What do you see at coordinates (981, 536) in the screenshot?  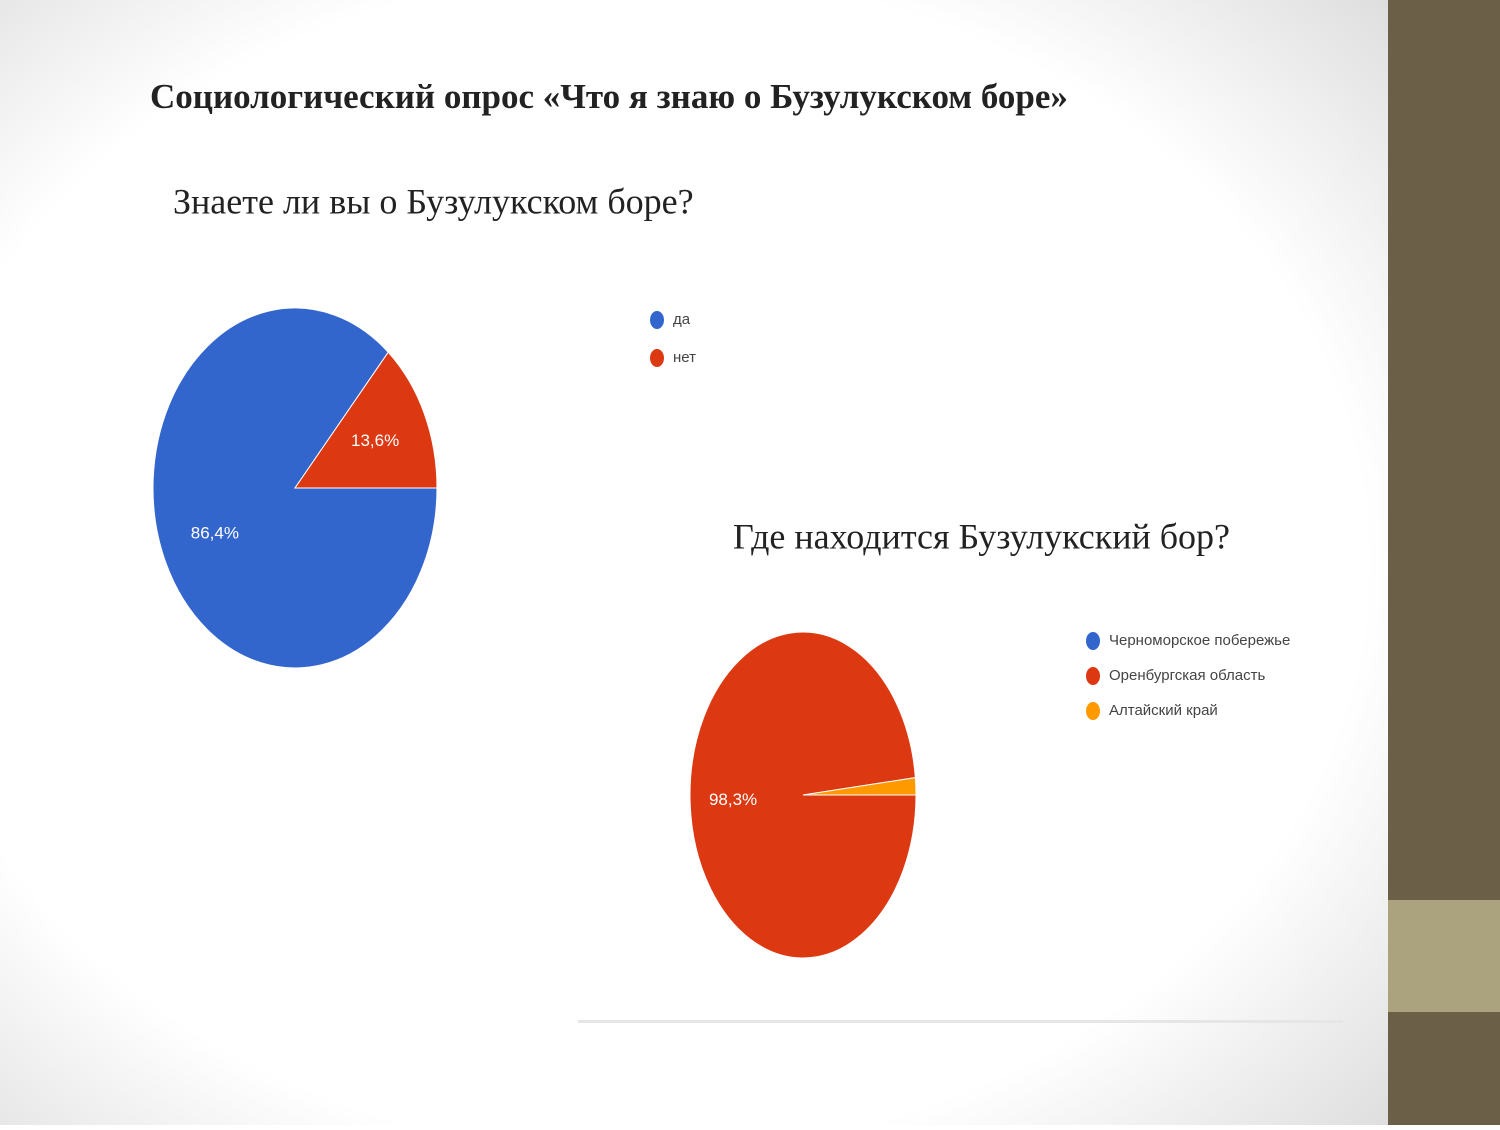 I see `chart-title: Где находится Бузулукский бор?` at bounding box center [981, 536].